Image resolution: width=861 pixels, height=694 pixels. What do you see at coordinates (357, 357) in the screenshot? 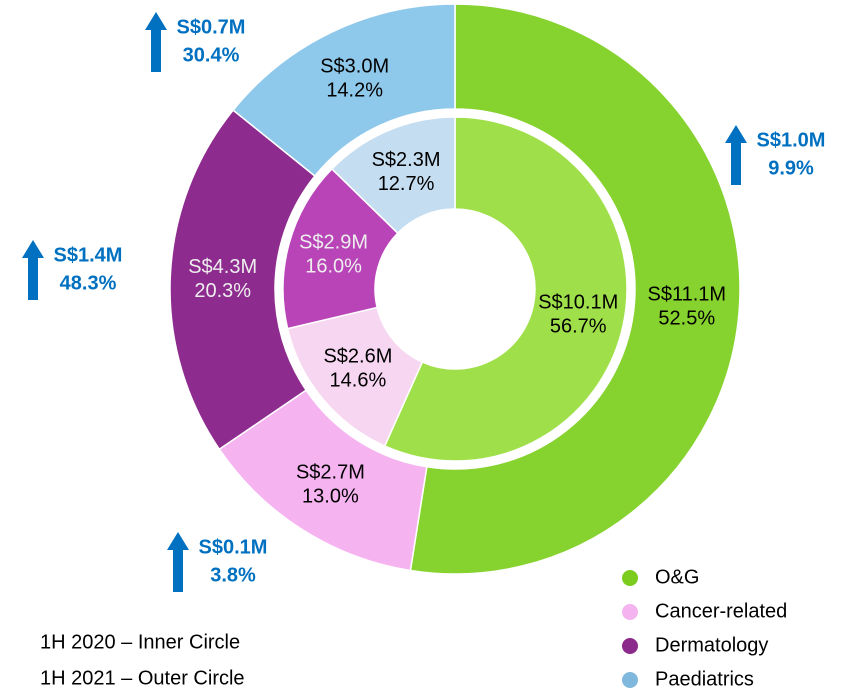
I see `segment-amount: S$2.6M` at bounding box center [357, 357].